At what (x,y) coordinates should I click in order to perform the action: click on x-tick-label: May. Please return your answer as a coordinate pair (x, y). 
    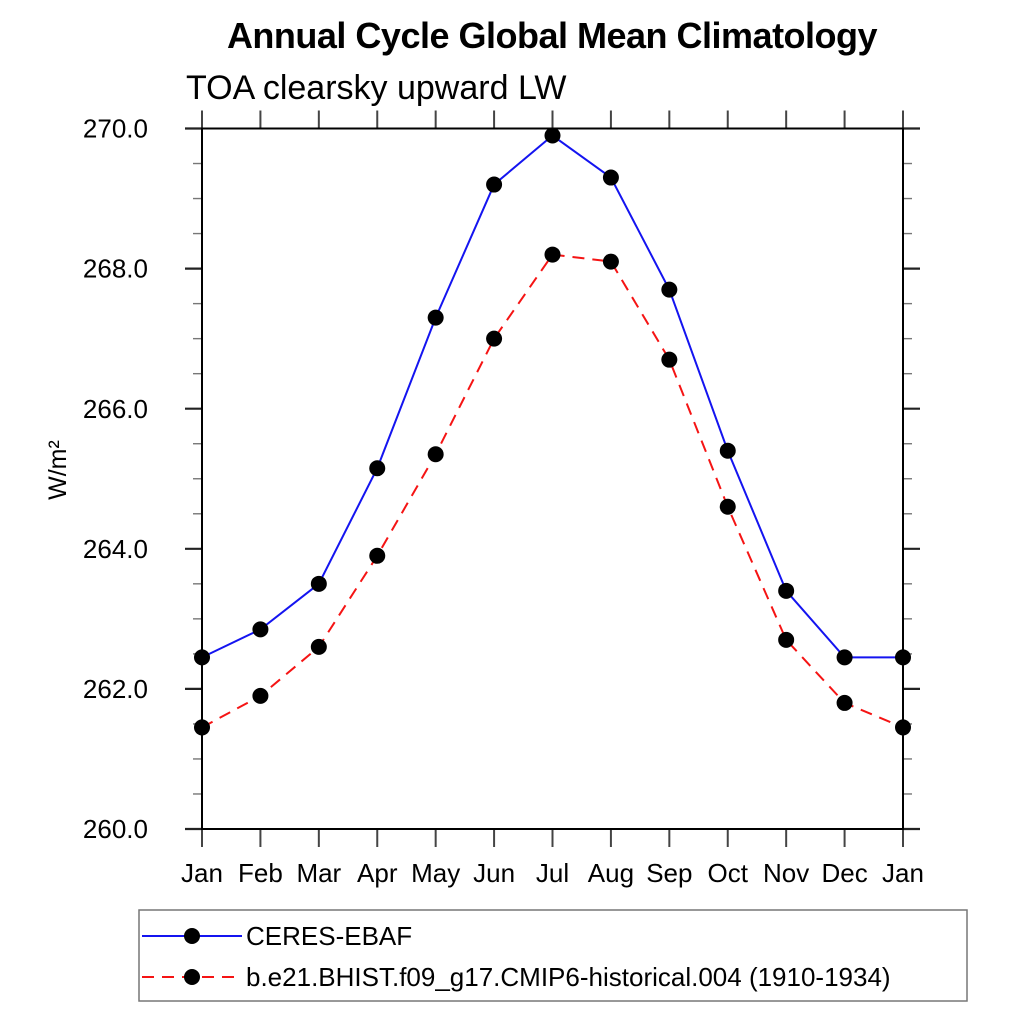
    Looking at the image, I should click on (435, 873).